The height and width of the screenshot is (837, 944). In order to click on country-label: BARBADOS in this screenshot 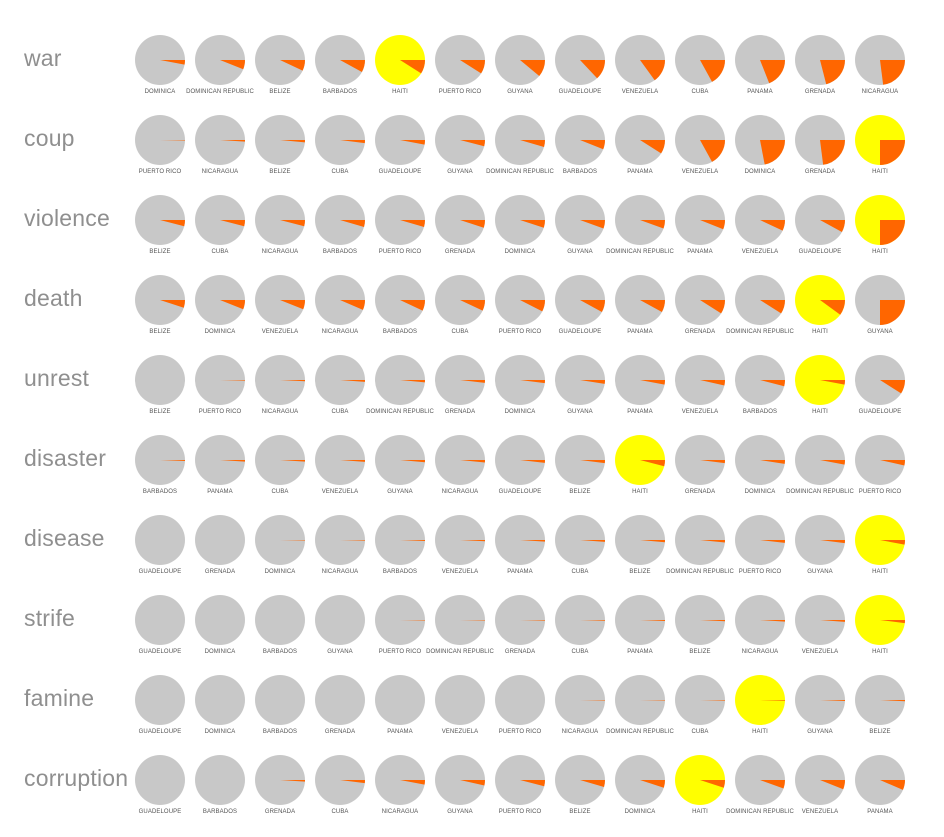, I will do `click(400, 572)`.